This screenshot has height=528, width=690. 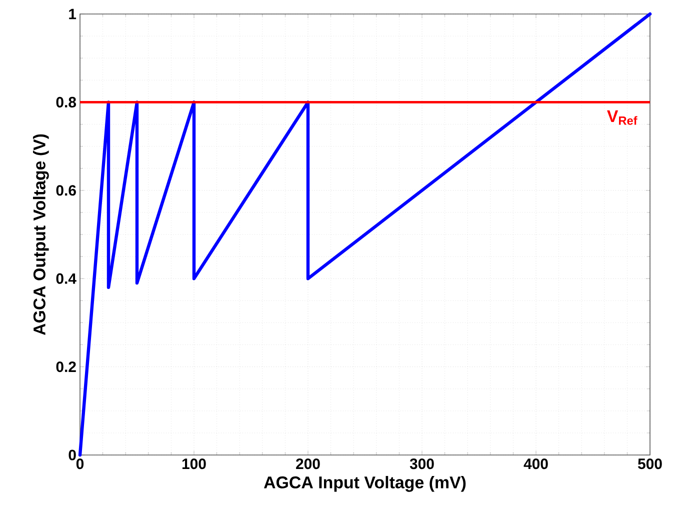 What do you see at coordinates (622, 117) in the screenshot?
I see `ref-line-label: V$_{Ref}$` at bounding box center [622, 117].